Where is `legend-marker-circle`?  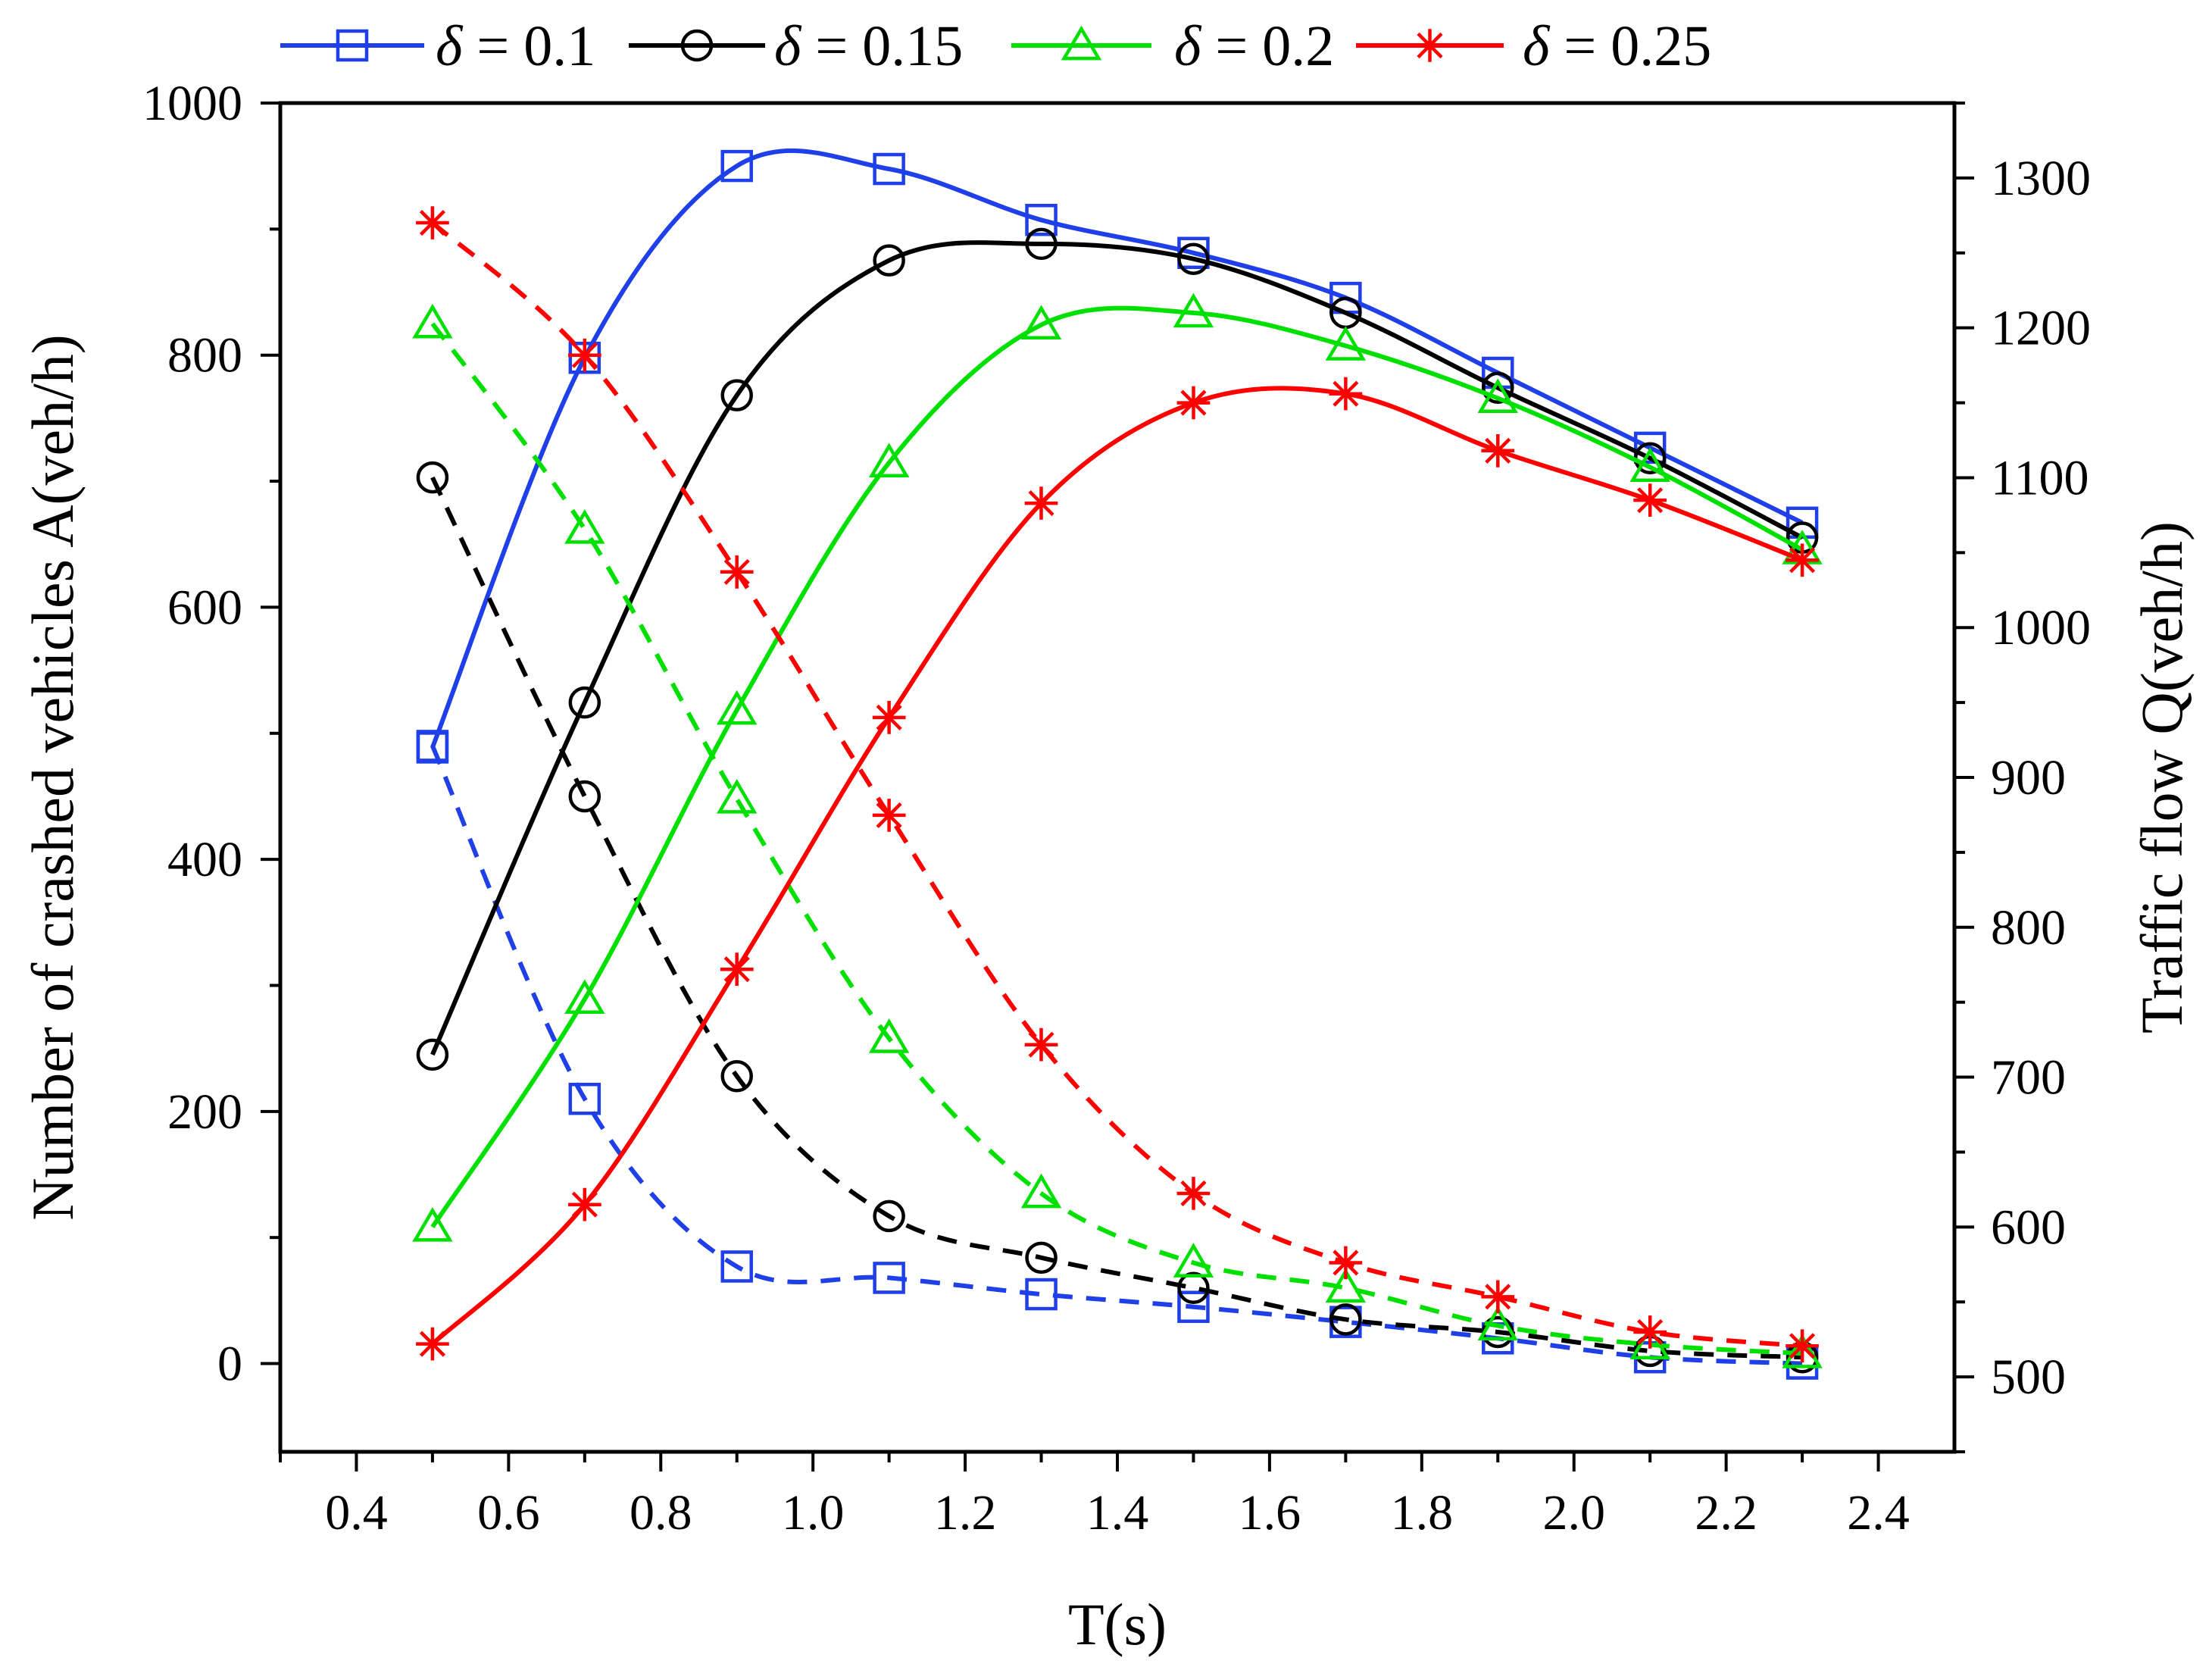
legend-marker-circle is located at coordinates (697, 45).